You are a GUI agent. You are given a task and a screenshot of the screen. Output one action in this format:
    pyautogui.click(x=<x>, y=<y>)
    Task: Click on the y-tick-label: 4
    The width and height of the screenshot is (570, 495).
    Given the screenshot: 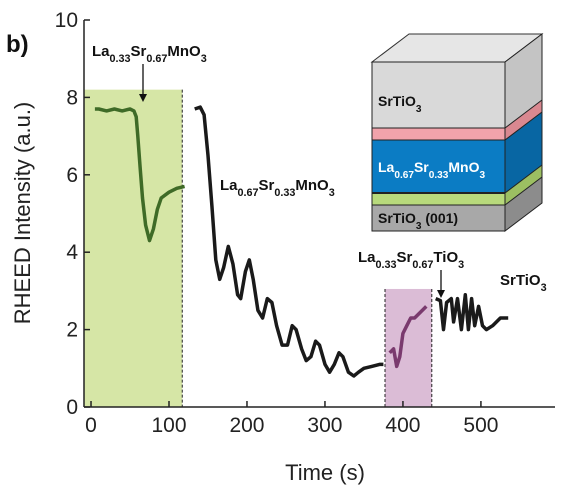 What is the action you would take?
    pyautogui.click(x=72, y=252)
    